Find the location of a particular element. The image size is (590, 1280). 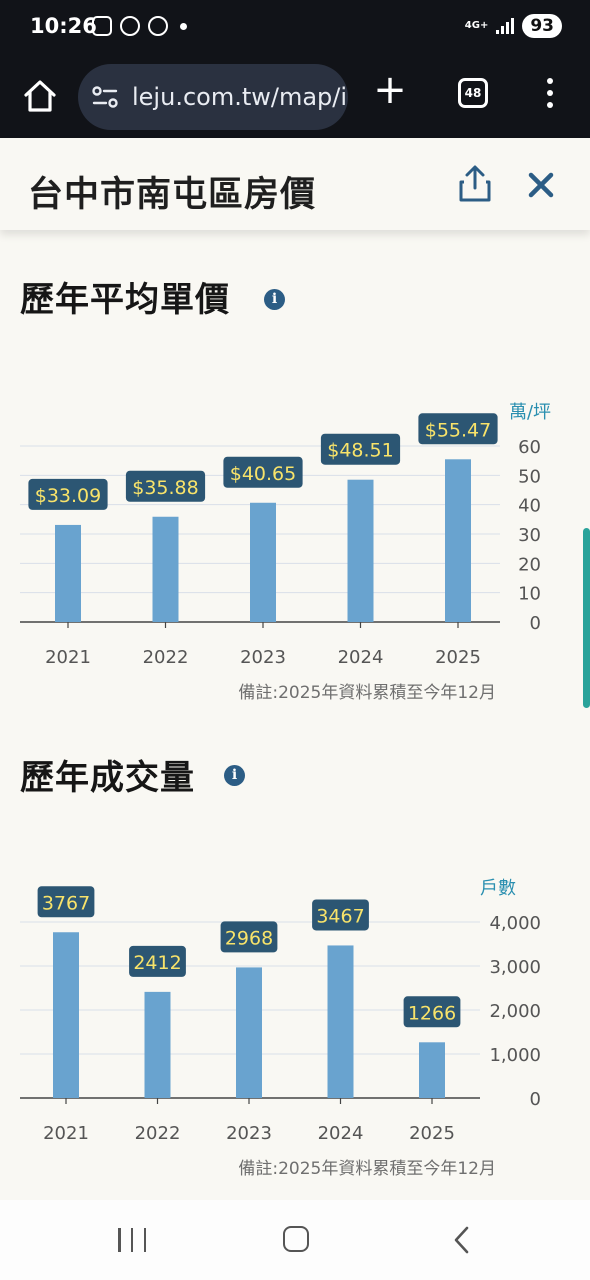

data-label: 1266 is located at coordinates (432, 1013).